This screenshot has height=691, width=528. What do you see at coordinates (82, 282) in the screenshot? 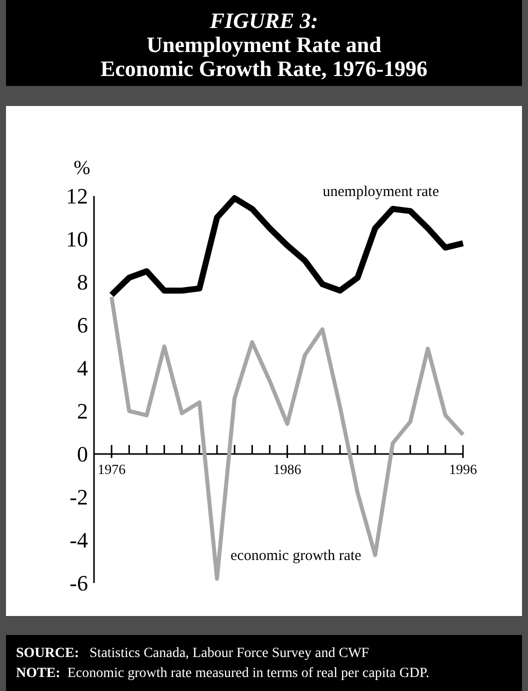
I see `y-tick-label: 8` at bounding box center [82, 282].